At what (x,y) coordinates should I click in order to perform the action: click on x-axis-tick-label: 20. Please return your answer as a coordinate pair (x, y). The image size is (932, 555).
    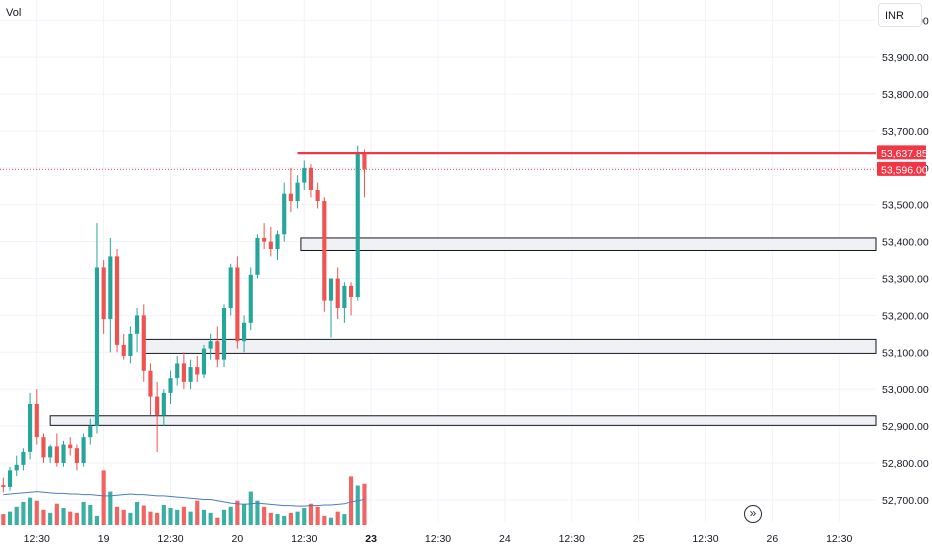
    Looking at the image, I should click on (238, 539).